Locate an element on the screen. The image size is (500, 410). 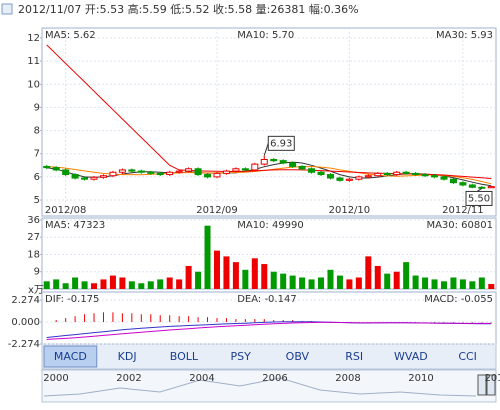
tab: OBV is located at coordinates (297, 356).